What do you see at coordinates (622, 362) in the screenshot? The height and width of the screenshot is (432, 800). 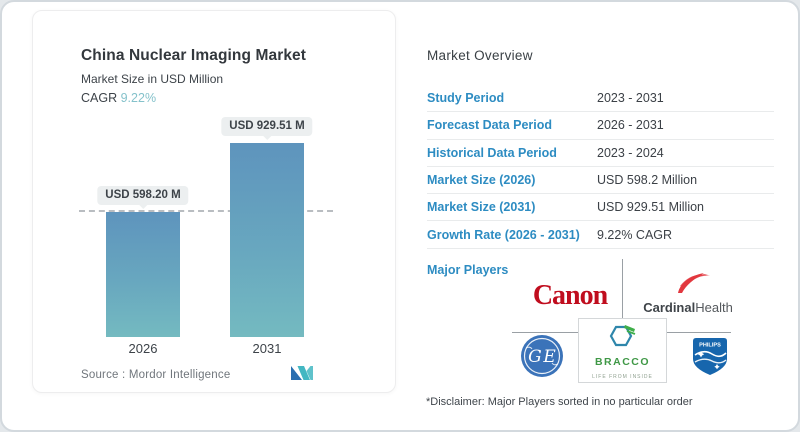 I see `bracco-wordmark: BRACCO` at bounding box center [622, 362].